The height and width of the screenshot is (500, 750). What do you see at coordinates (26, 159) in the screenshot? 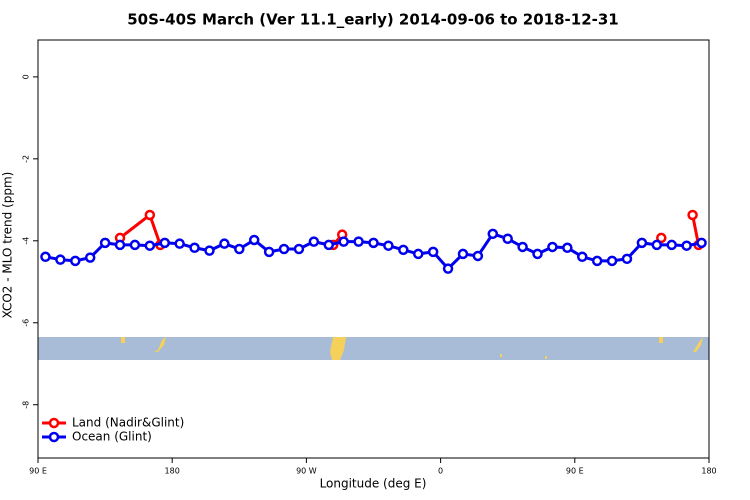
I see `y-tick-label: -2` at bounding box center [26, 159].